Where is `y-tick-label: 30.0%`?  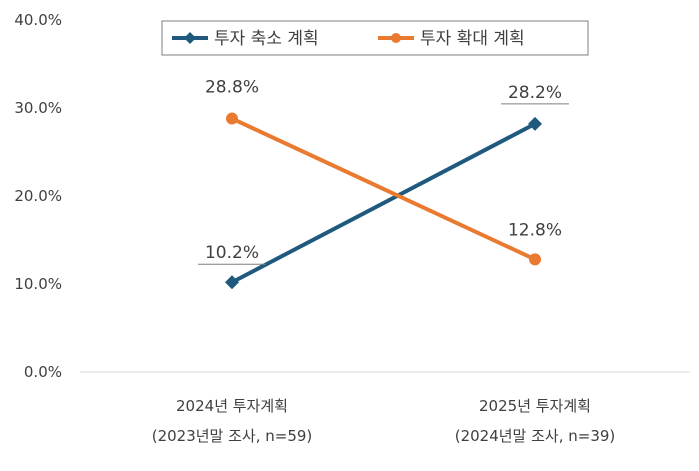
y-tick-label: 30.0% is located at coordinates (38, 108).